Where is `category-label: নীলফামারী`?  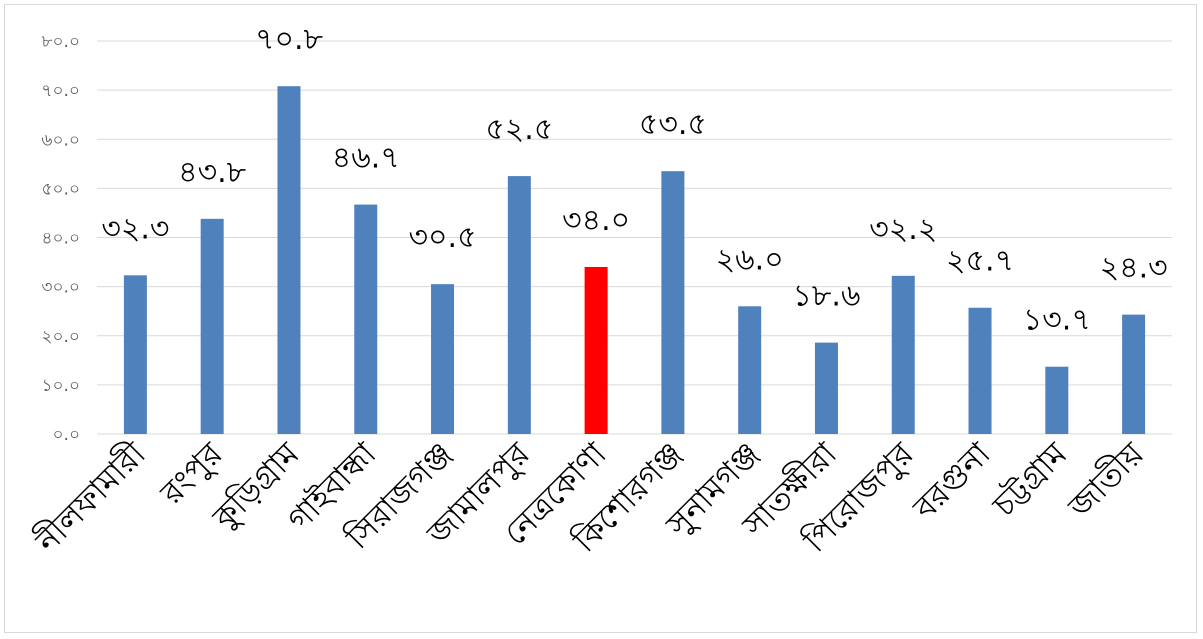
category-label: নীলফামারী is located at coordinates (90, 496).